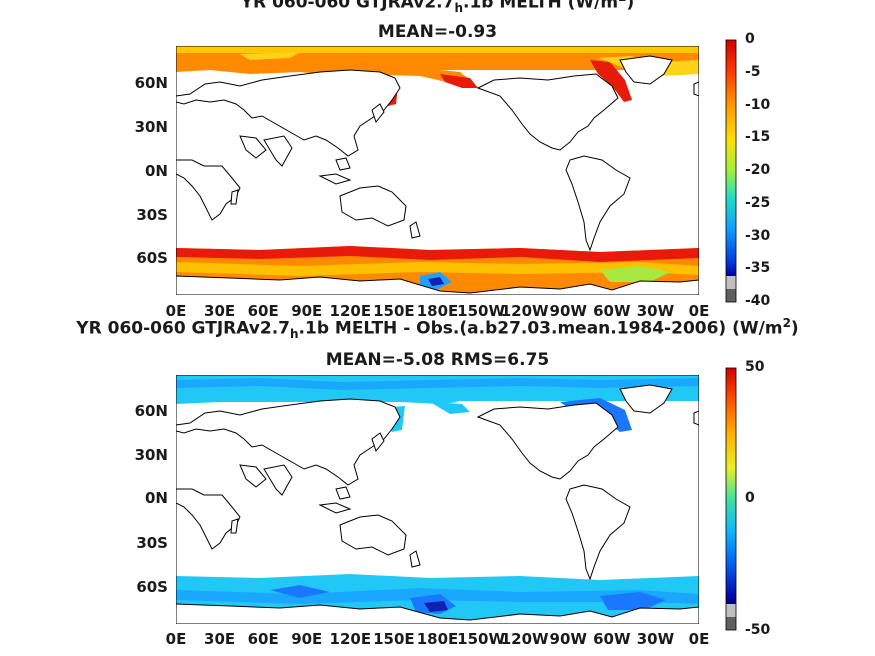 This screenshot has width=875, height=656. I want to click on panel1-lon-label: 90E, so click(307, 311).